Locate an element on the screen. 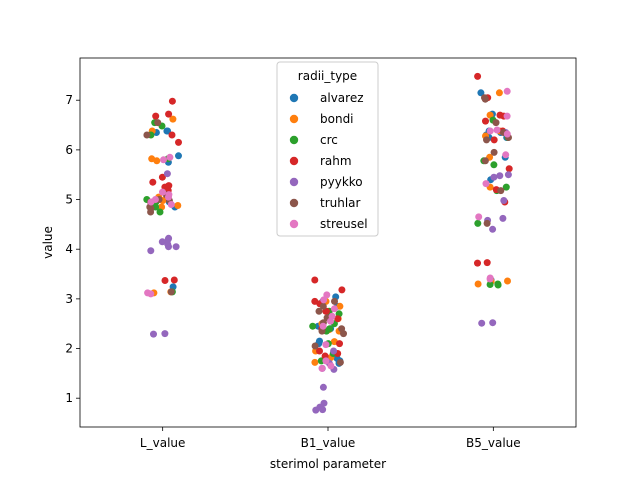 Image resolution: width=640 pixels, height=480 pixels. legend-marker-bondi is located at coordinates (294, 119).